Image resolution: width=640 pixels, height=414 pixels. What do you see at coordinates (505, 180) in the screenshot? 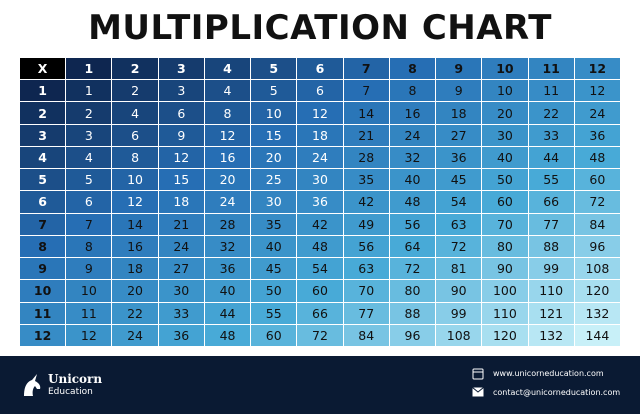
I see `product-cell: 50` at bounding box center [505, 180].